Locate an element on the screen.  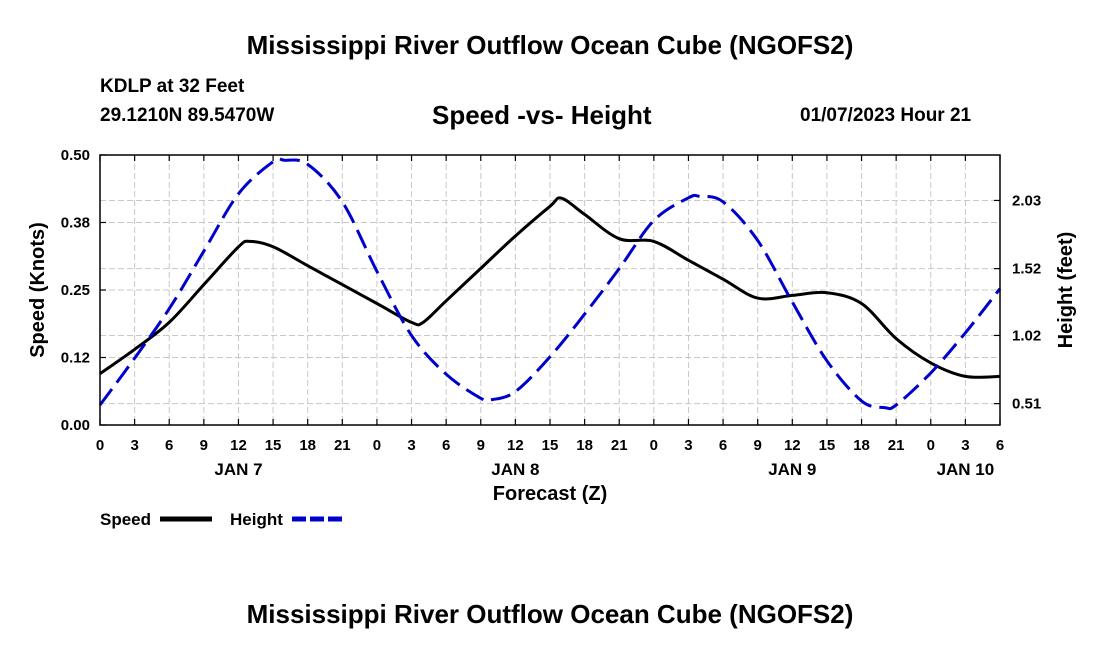
chart-subtitle: Speed -vs- Height is located at coordinates (542, 115).